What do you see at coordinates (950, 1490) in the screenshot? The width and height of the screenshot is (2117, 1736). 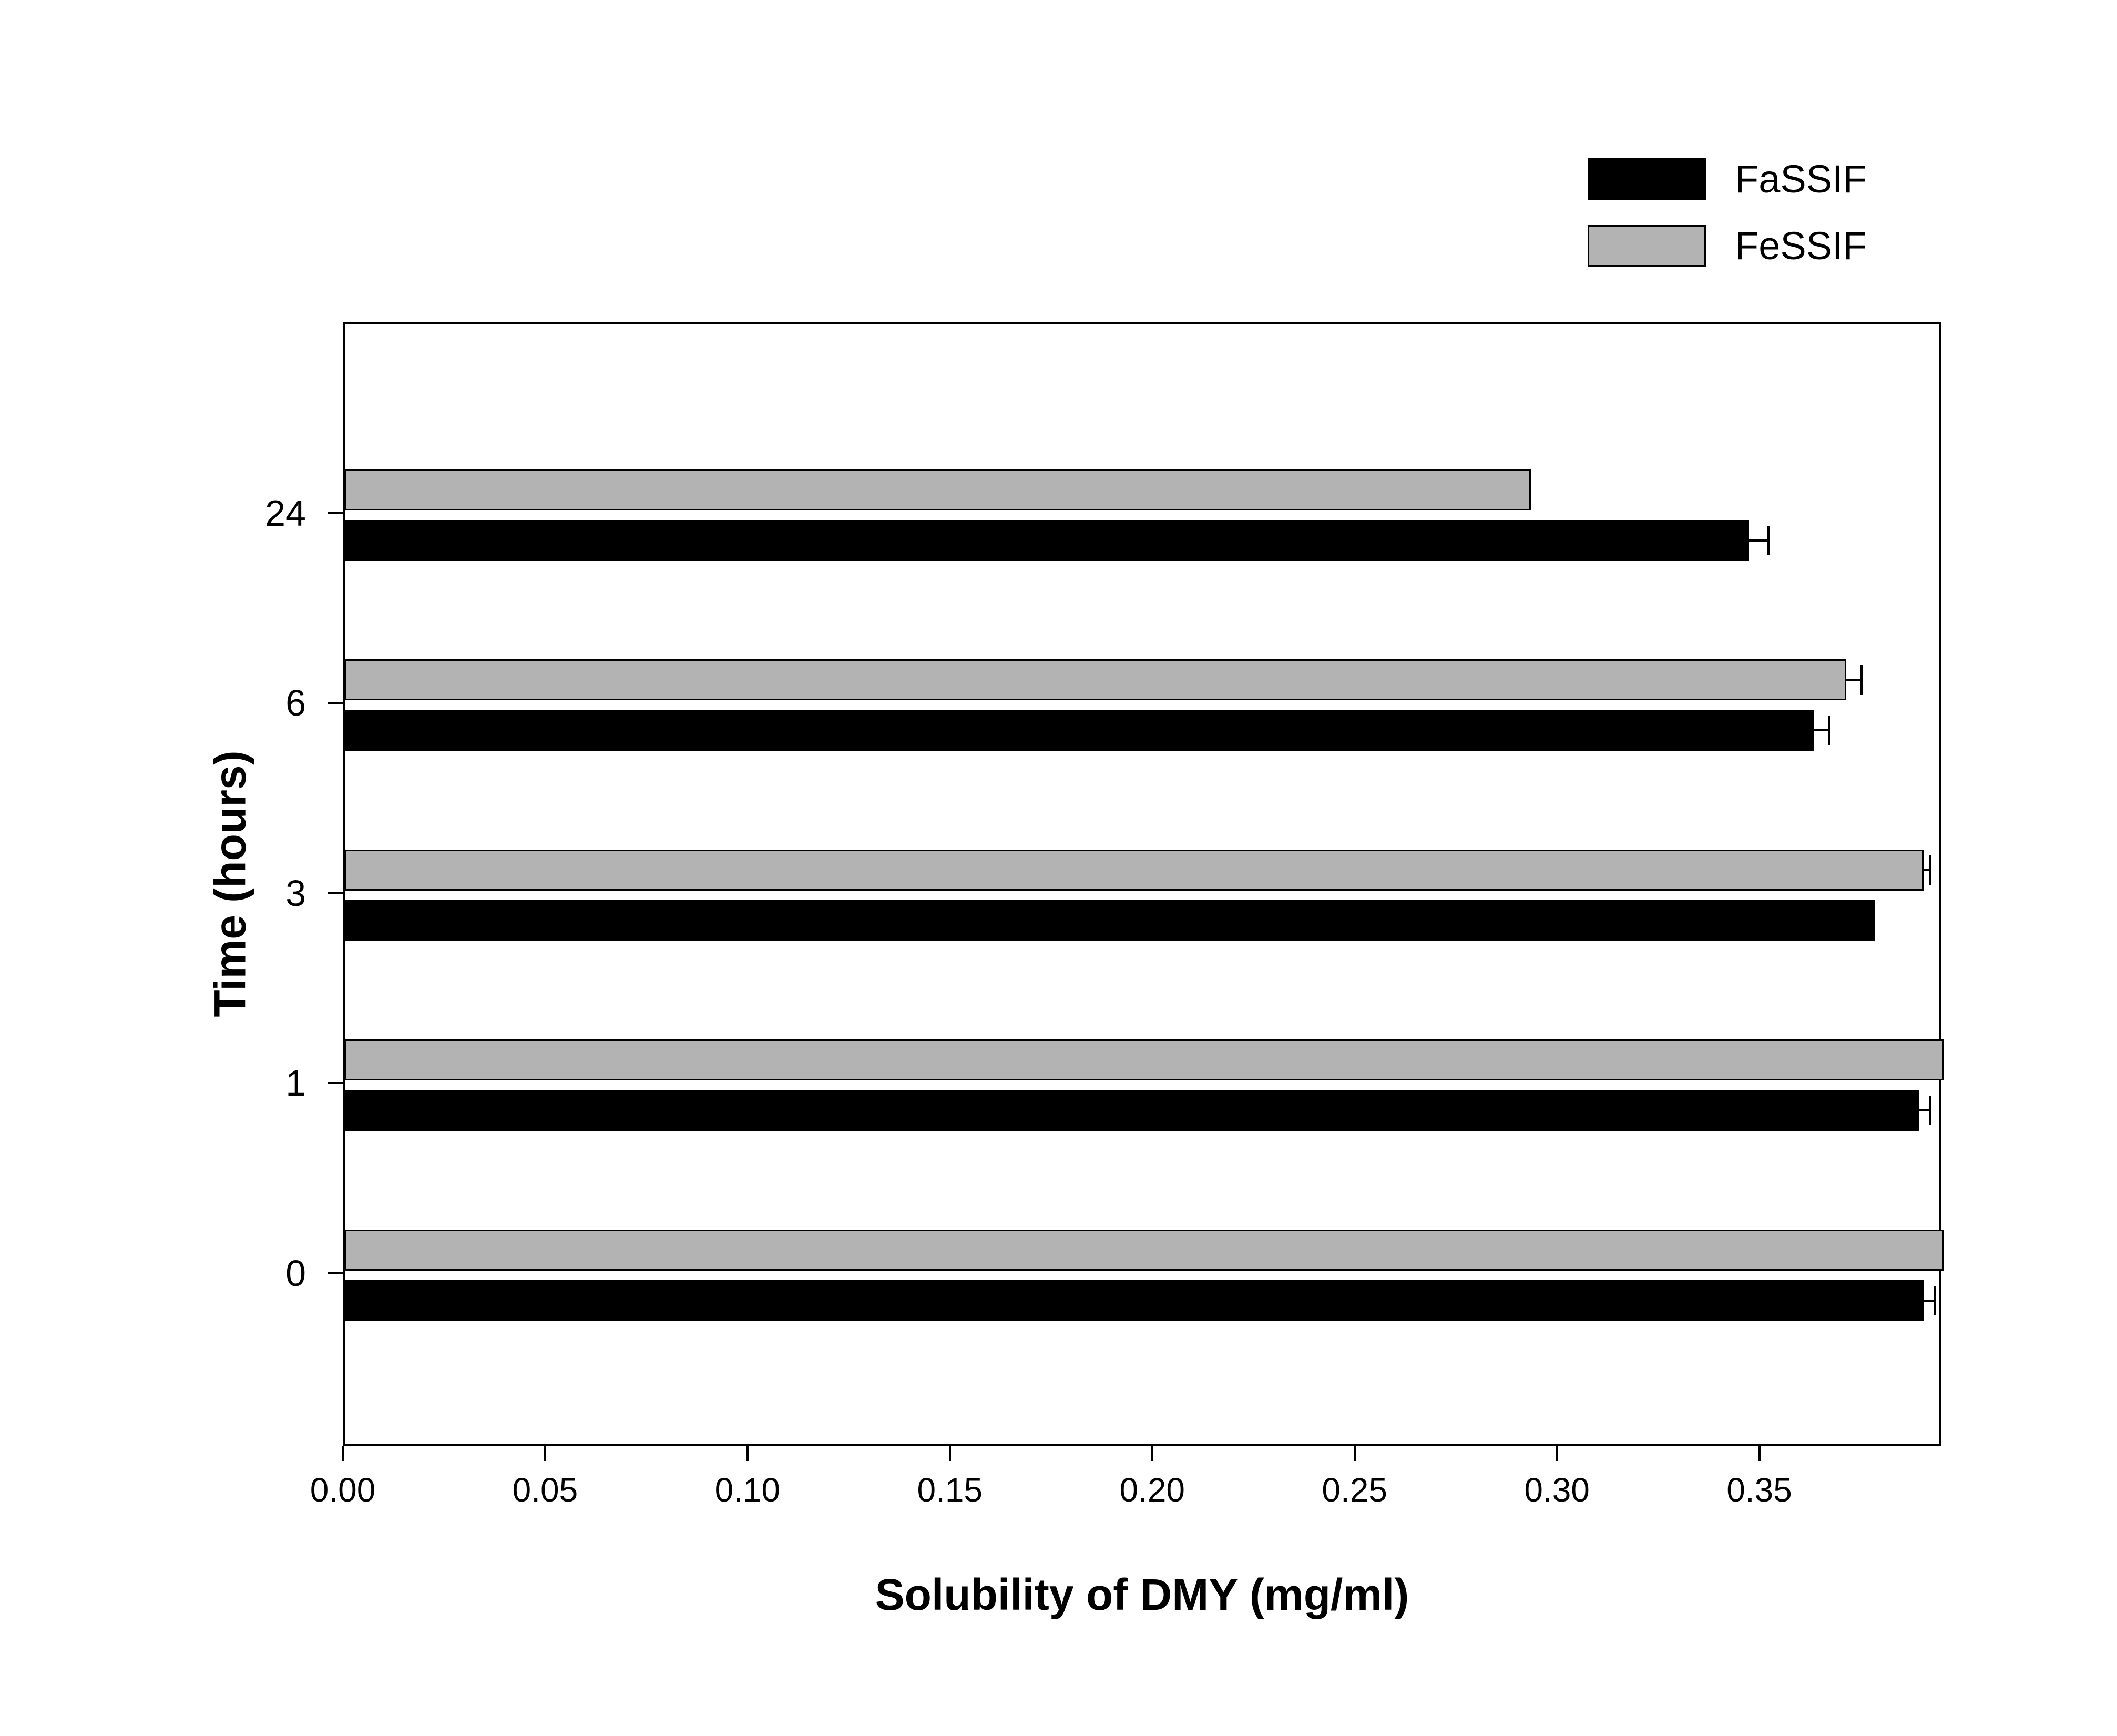 I see `x-tick-label: 0.15` at bounding box center [950, 1490].